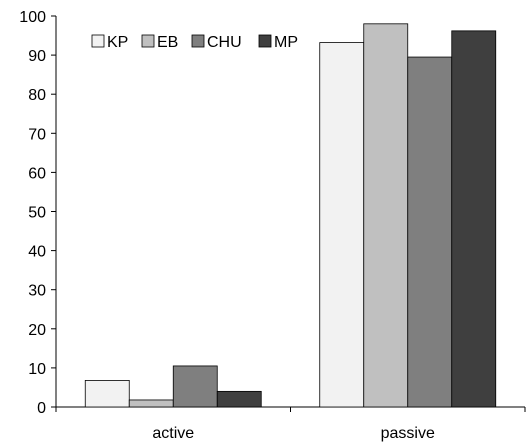 Image resolution: width=529 pixels, height=442 pixels. Describe the element at coordinates (224, 42) in the screenshot. I see `legend-label-chu: CHU` at that location.